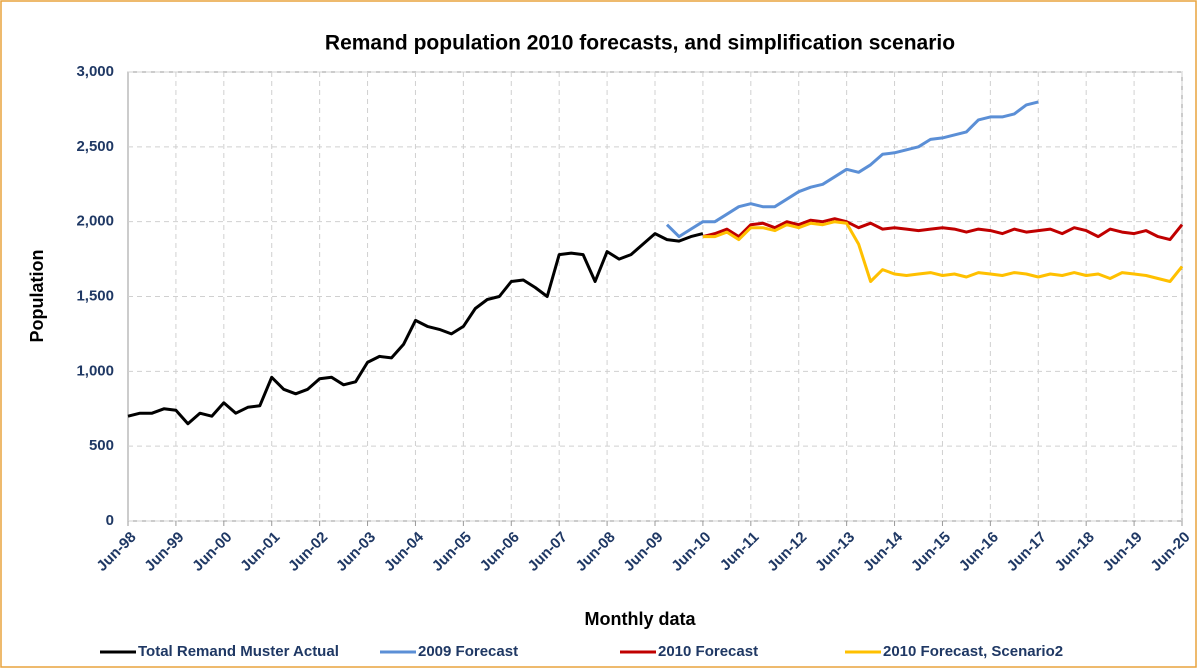 This screenshot has width=1197, height=668. What do you see at coordinates (708, 651) in the screenshot?
I see `legend-label: 2010 Forecast` at bounding box center [708, 651].